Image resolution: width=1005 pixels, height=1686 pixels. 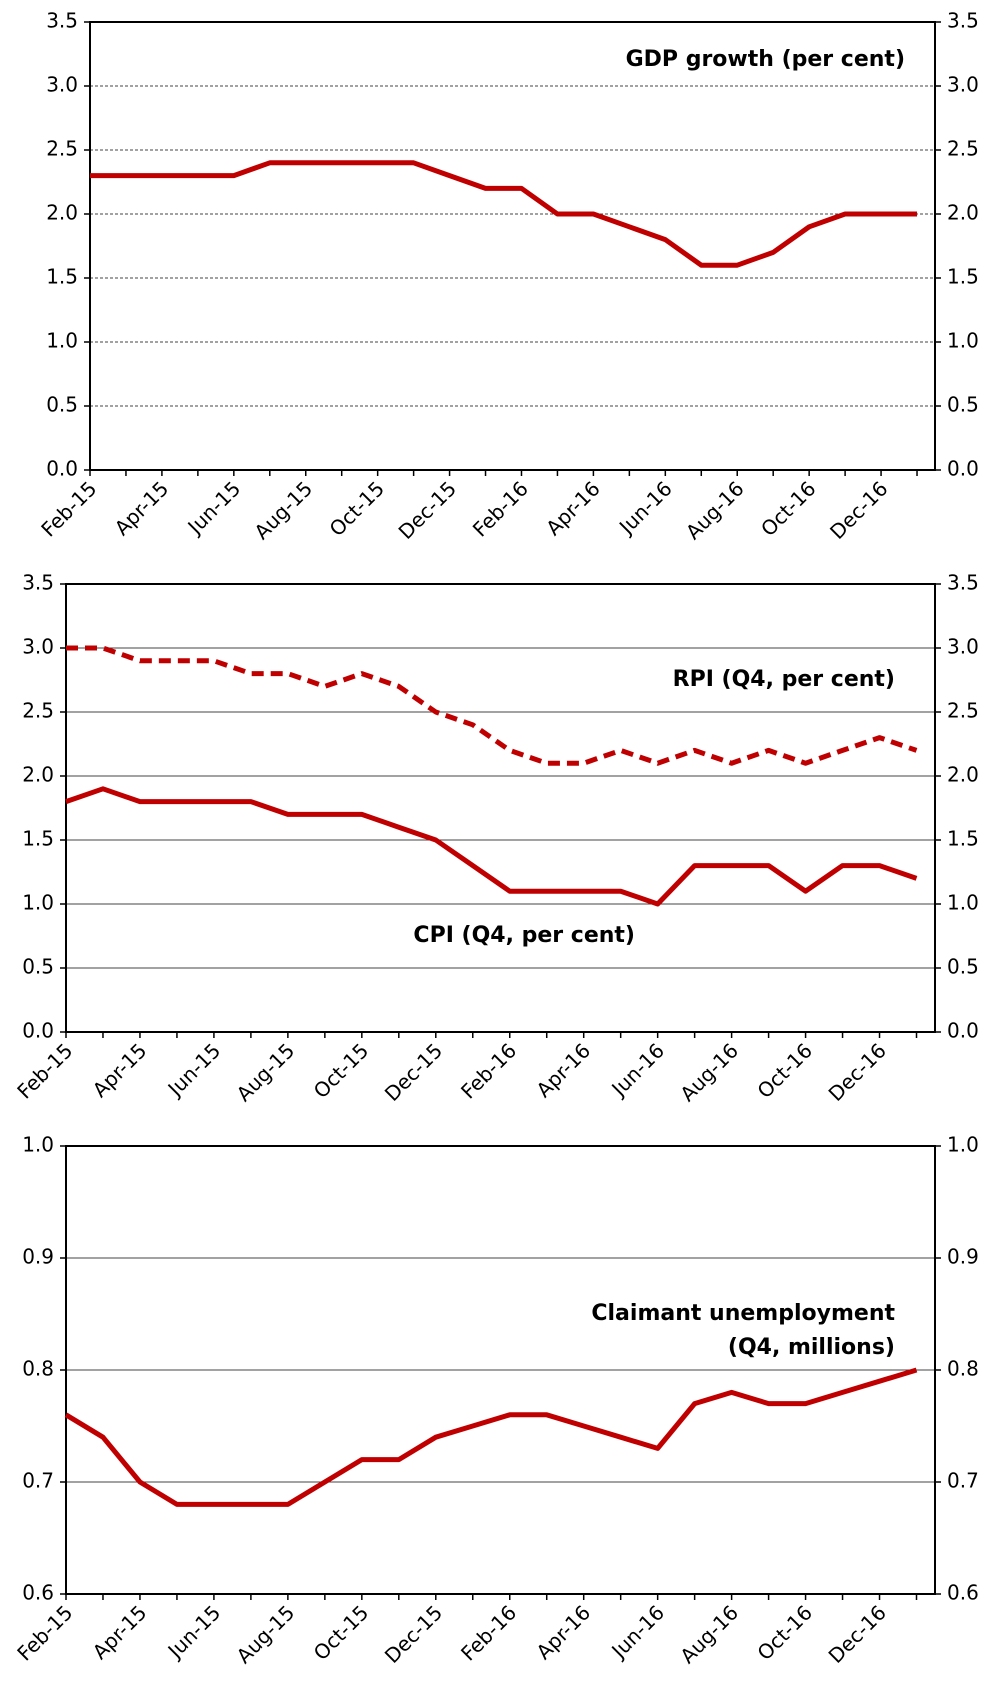 I want to click on y-tick-label: 0.9, so click(x=38, y=1257).